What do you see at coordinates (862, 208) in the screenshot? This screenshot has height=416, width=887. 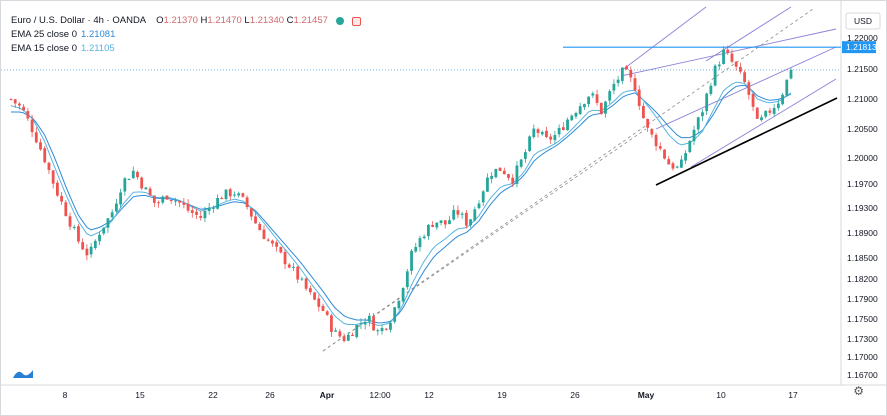 I see `price-tick-label: 1.19300` at bounding box center [862, 208].